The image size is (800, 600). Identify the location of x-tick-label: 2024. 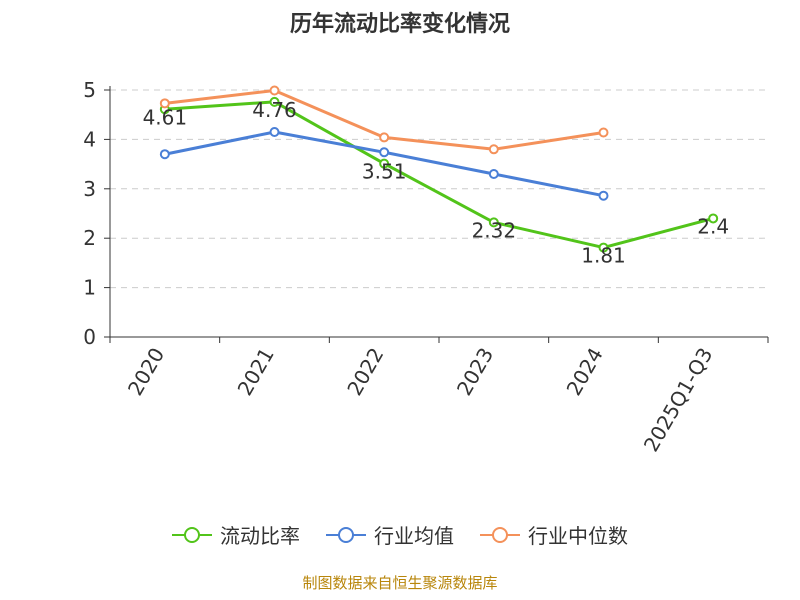
(585, 372).